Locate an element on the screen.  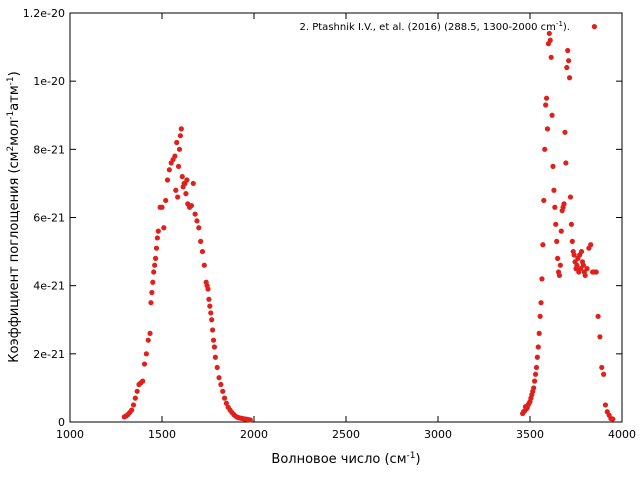
y-tick-label: 2e-21 is located at coordinates (49, 354).